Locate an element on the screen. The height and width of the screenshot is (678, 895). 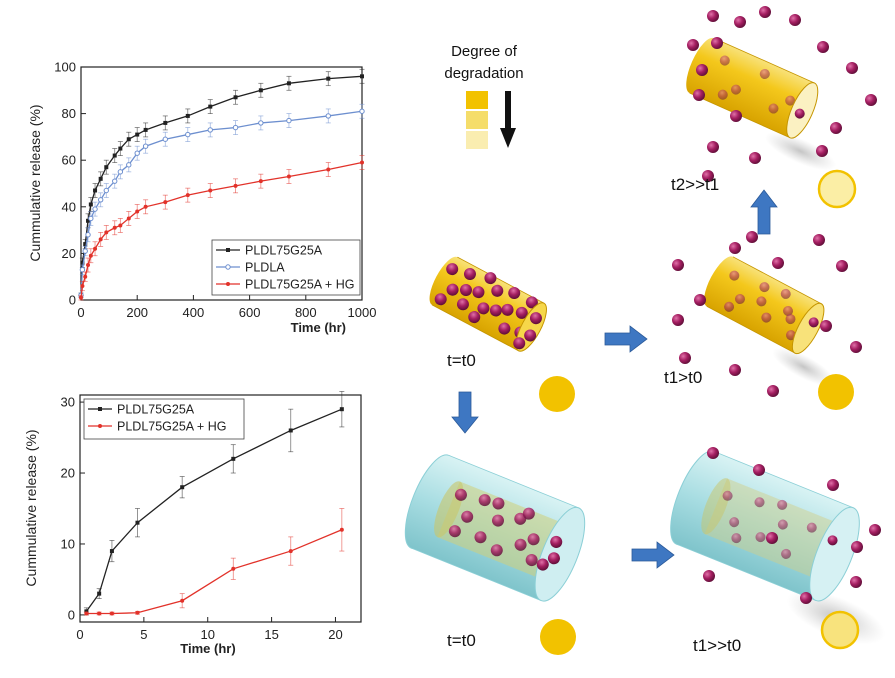
cylinder-front-cap is located at coordinates (834, 554).